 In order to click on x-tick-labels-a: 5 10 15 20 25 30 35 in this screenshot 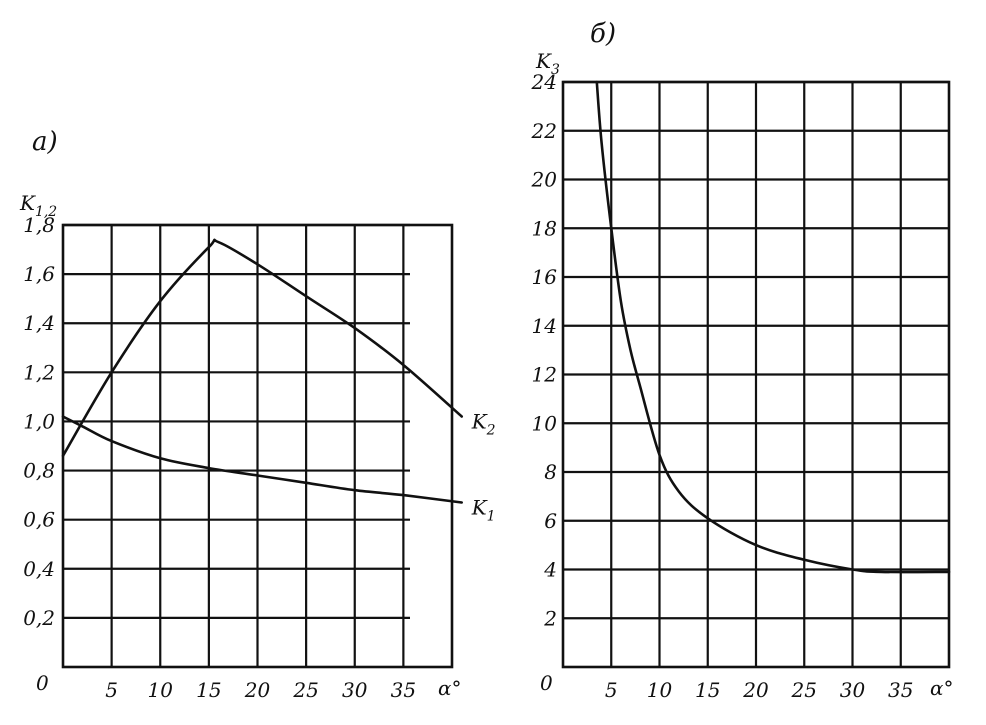, I will do `click(260, 690)`.